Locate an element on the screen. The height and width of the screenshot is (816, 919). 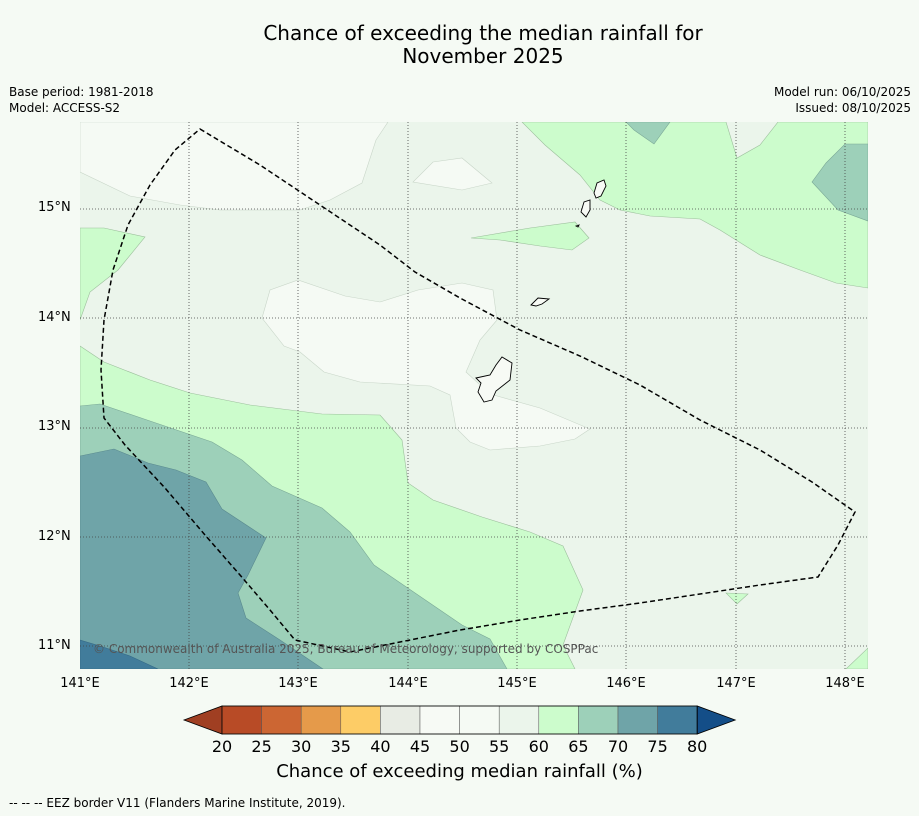
colorbar-tick-label: 35 is located at coordinates (340, 746).